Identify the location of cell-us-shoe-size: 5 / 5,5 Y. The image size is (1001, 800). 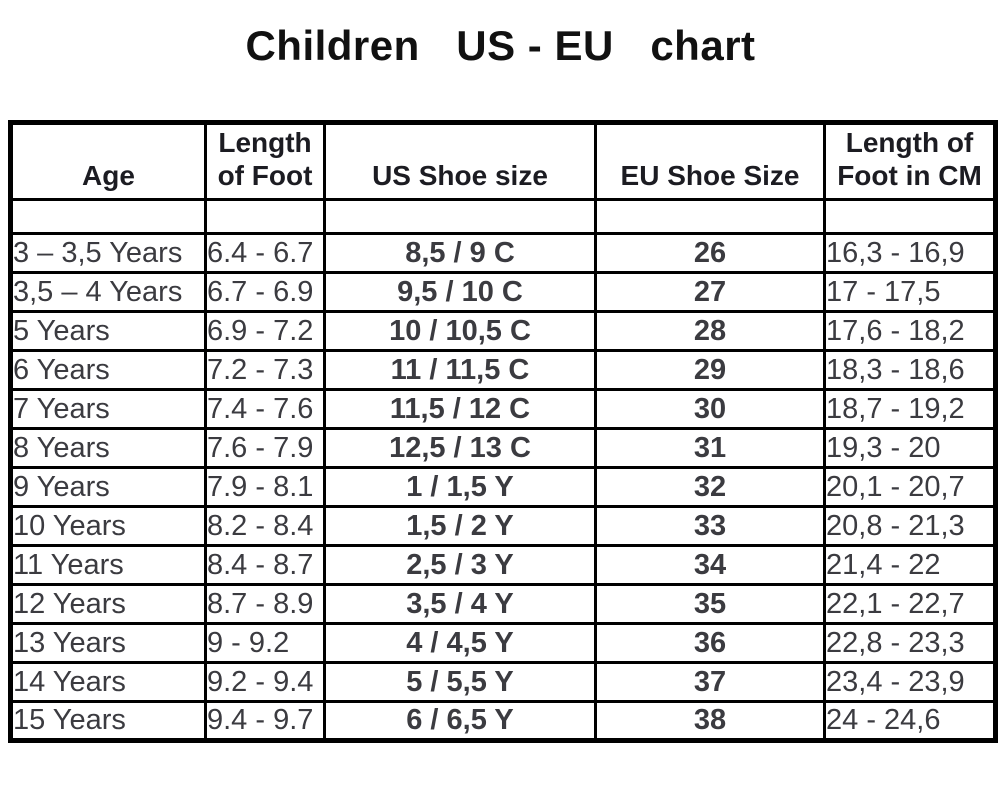
(460, 682).